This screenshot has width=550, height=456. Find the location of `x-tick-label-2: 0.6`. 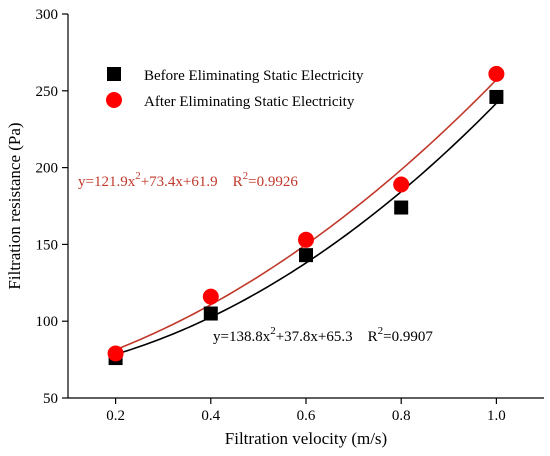

x-tick-label-2: 0.6 is located at coordinates (306, 416).